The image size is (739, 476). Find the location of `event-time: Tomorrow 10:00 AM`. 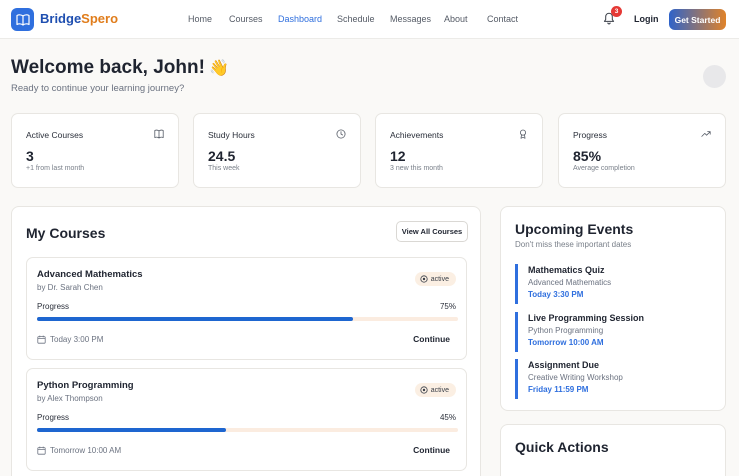

event-time: Tomorrow 10:00 AM is located at coordinates (566, 342).